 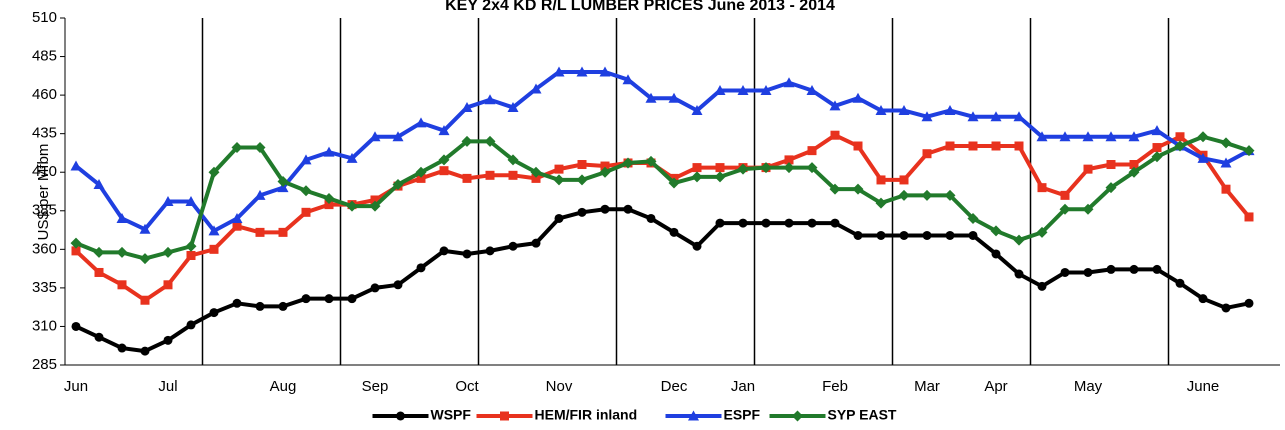 I want to click on y-tick-label: 510, so click(x=44, y=17).